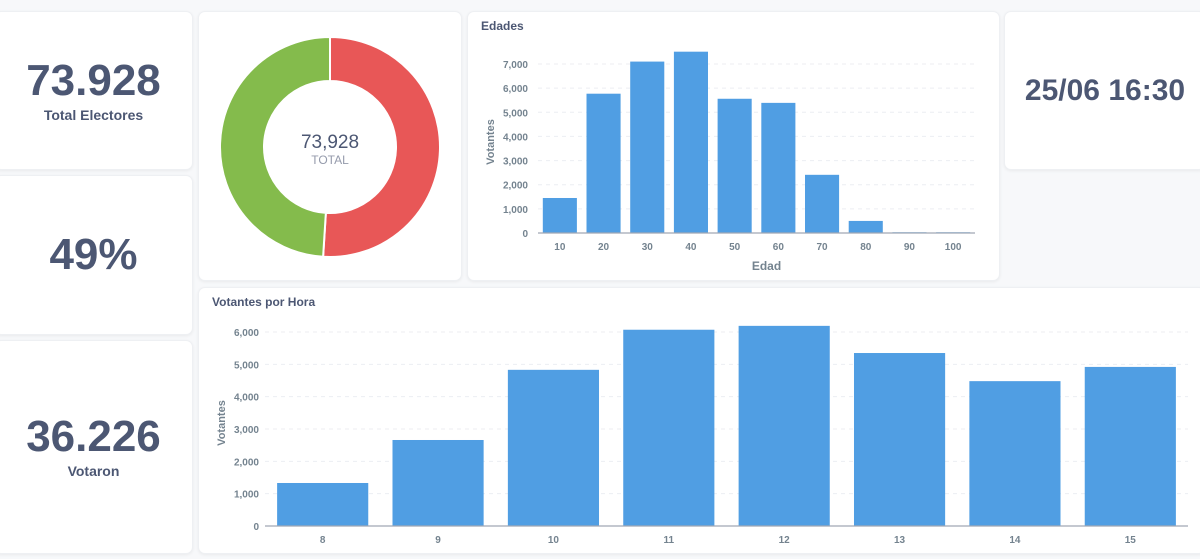  I want to click on x-tick-label: 9, so click(438, 540).